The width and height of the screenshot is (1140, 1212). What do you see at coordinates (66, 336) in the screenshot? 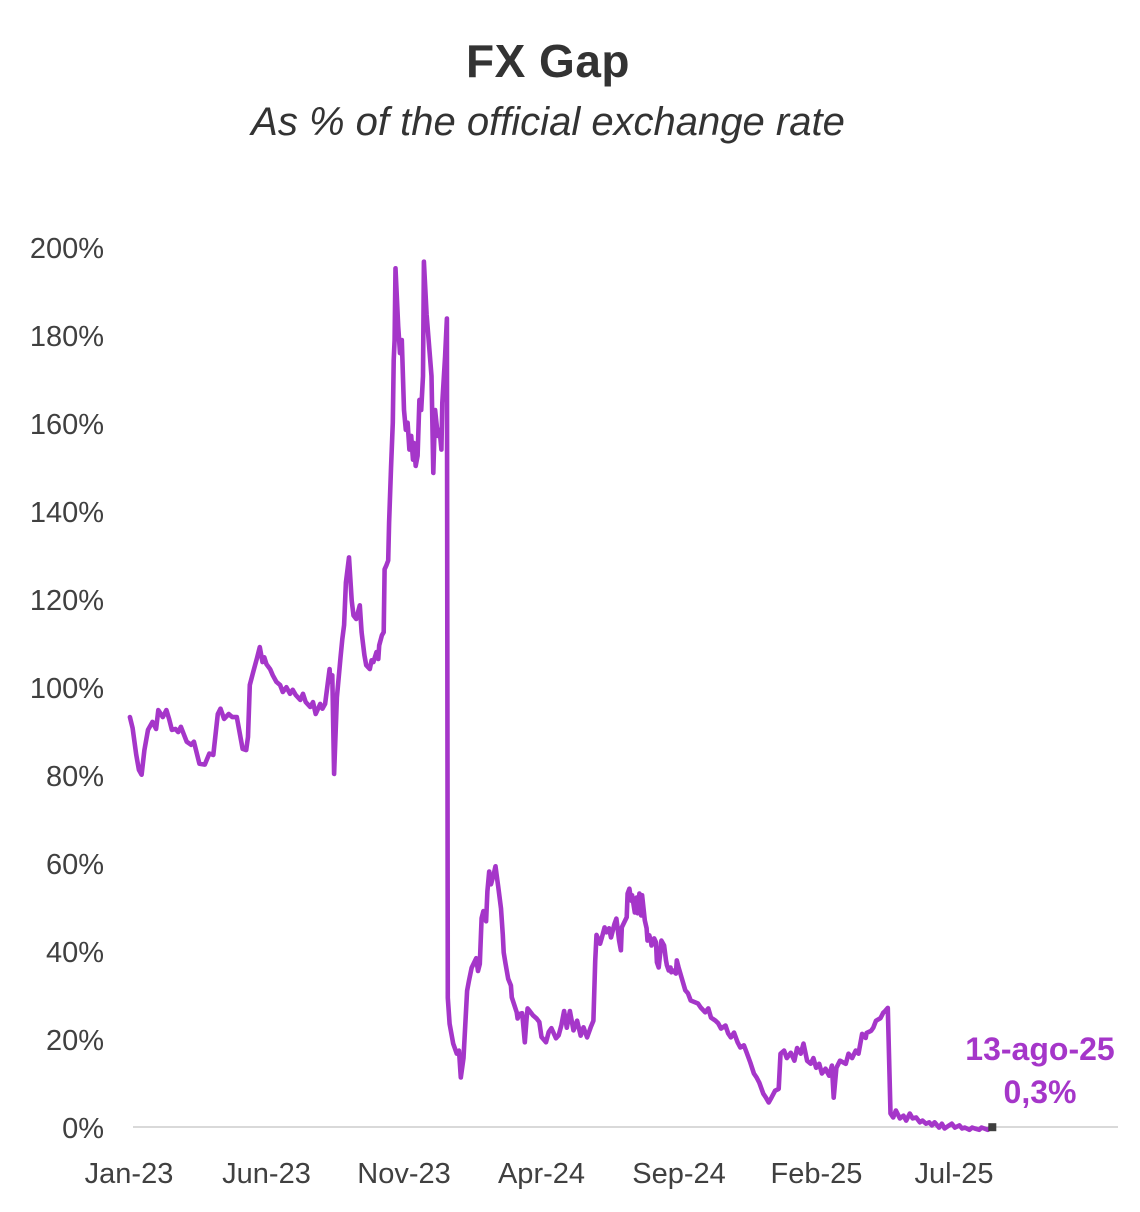
I see `y-tick-label: 180%` at bounding box center [66, 336].